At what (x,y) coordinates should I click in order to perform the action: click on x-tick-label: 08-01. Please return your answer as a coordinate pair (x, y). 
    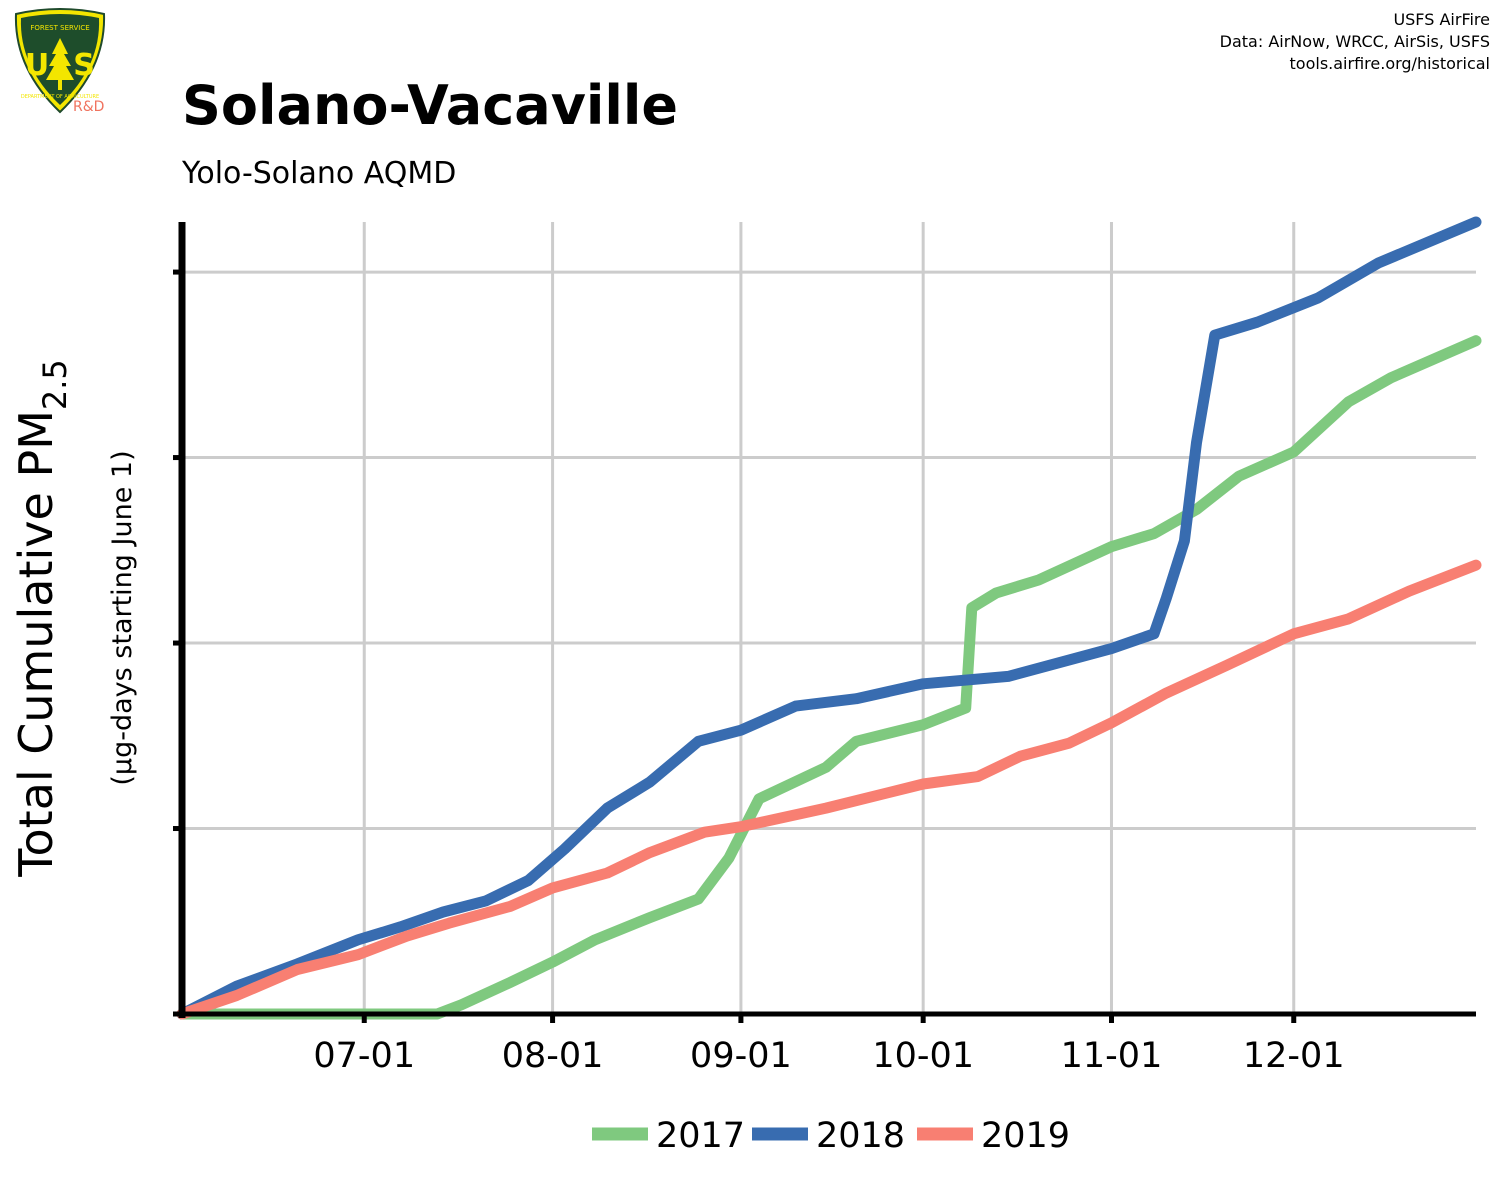
    Looking at the image, I should click on (553, 1056).